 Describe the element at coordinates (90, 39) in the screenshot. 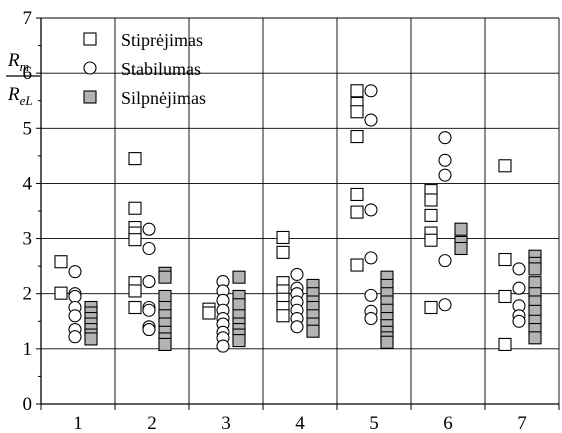

I see `legend-marker-square-open` at that location.